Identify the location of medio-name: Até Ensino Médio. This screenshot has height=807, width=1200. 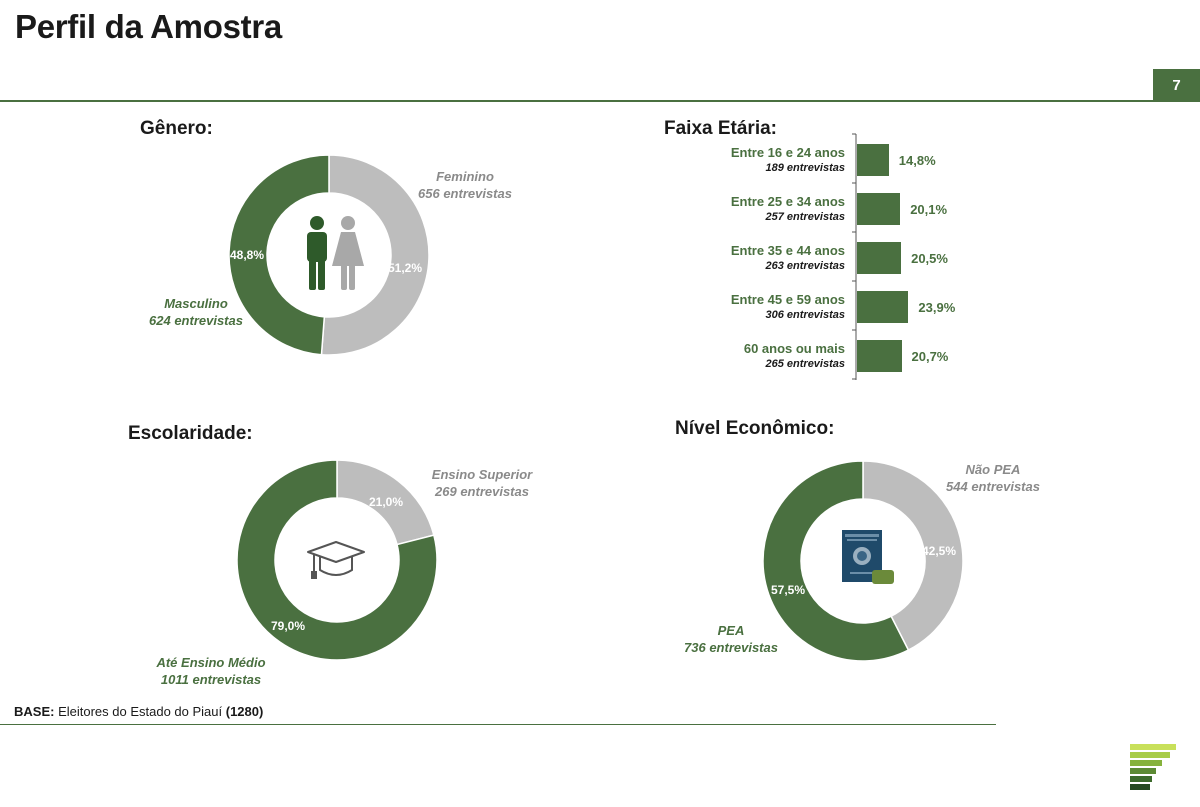
(211, 662).